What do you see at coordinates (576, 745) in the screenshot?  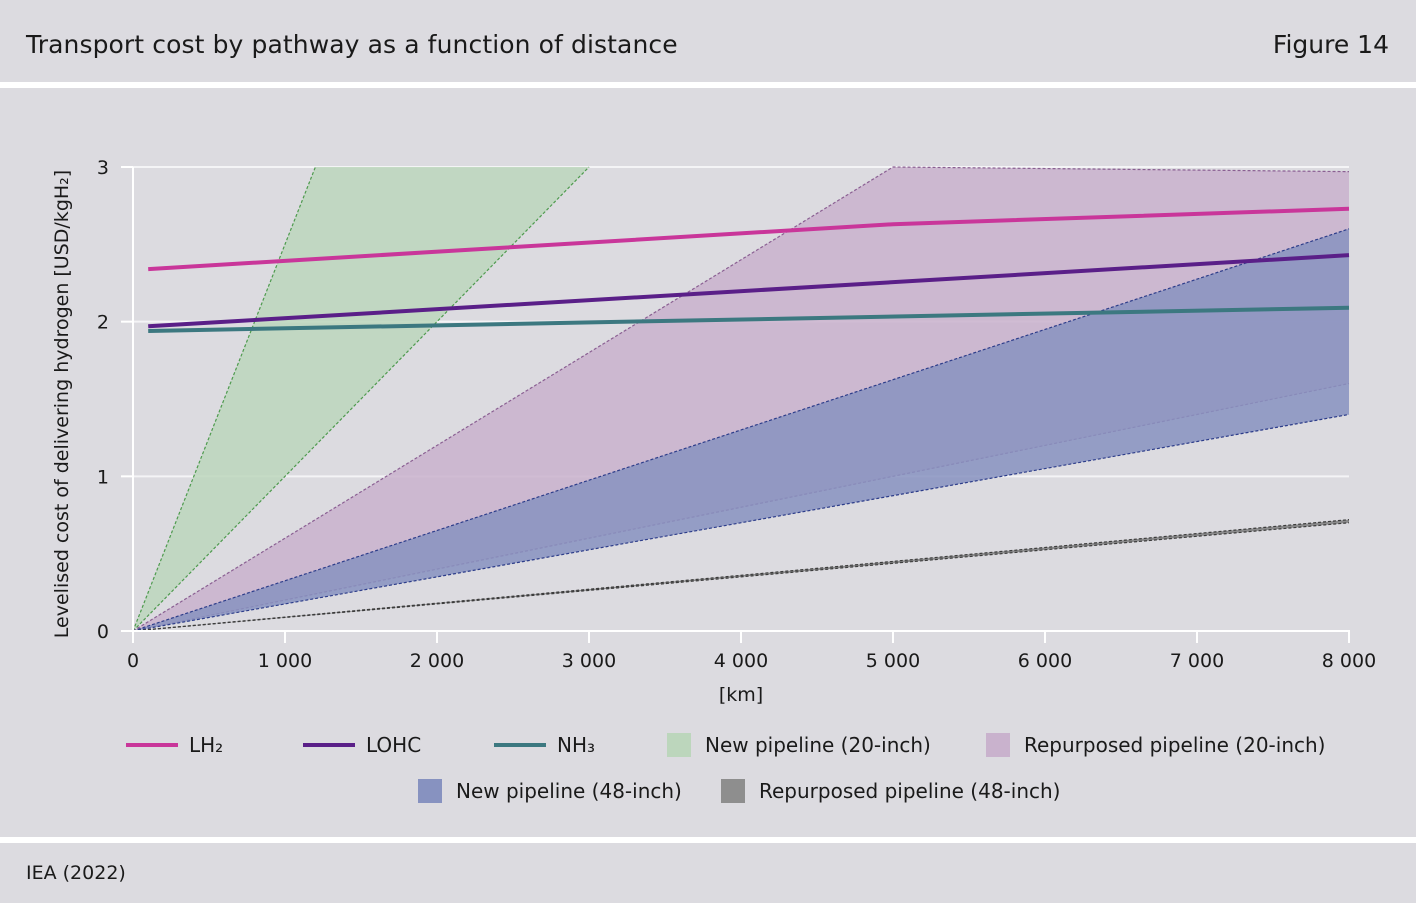 I see `legend-label: NH₃` at bounding box center [576, 745].